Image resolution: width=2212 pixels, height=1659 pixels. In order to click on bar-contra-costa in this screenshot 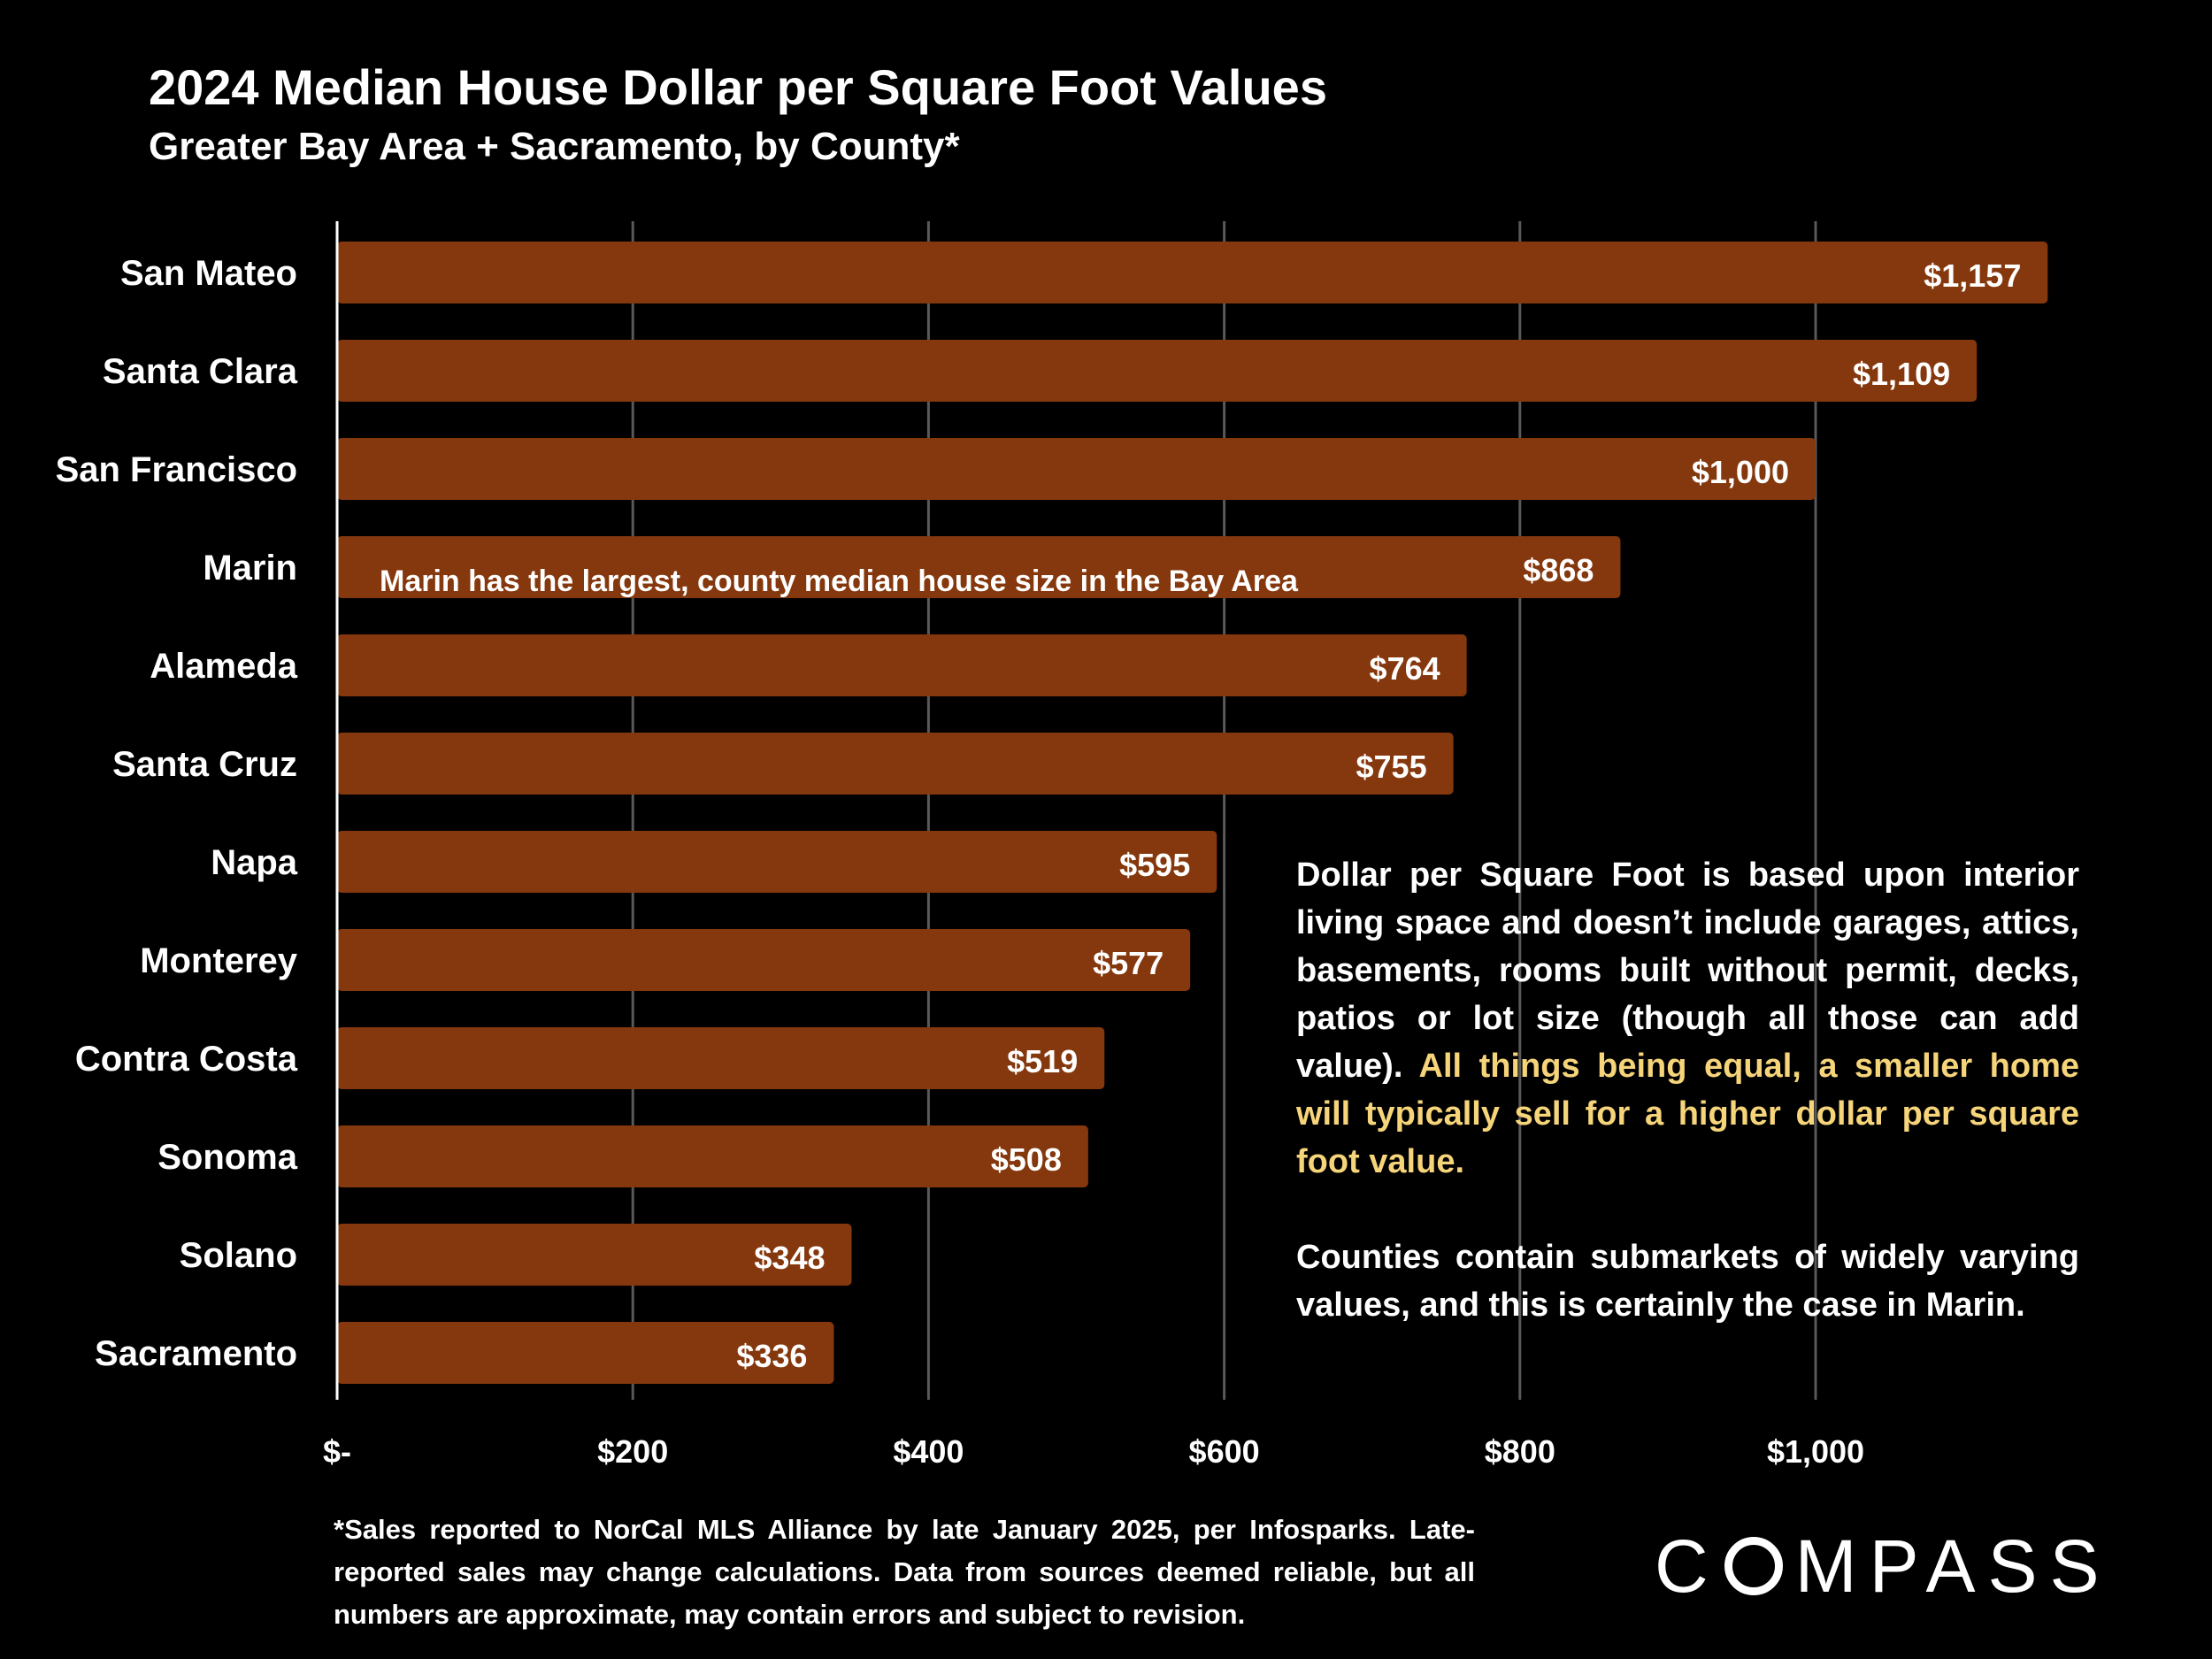, I will do `click(721, 1058)`.